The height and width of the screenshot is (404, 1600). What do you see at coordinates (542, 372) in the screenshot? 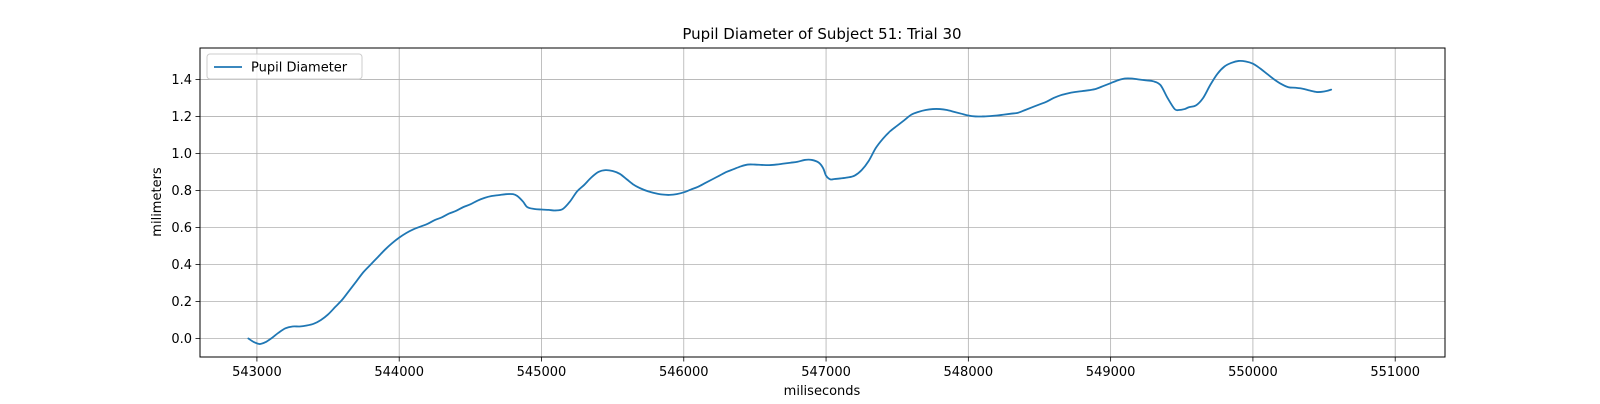
I see `x-tick-label: 545000` at bounding box center [542, 372].